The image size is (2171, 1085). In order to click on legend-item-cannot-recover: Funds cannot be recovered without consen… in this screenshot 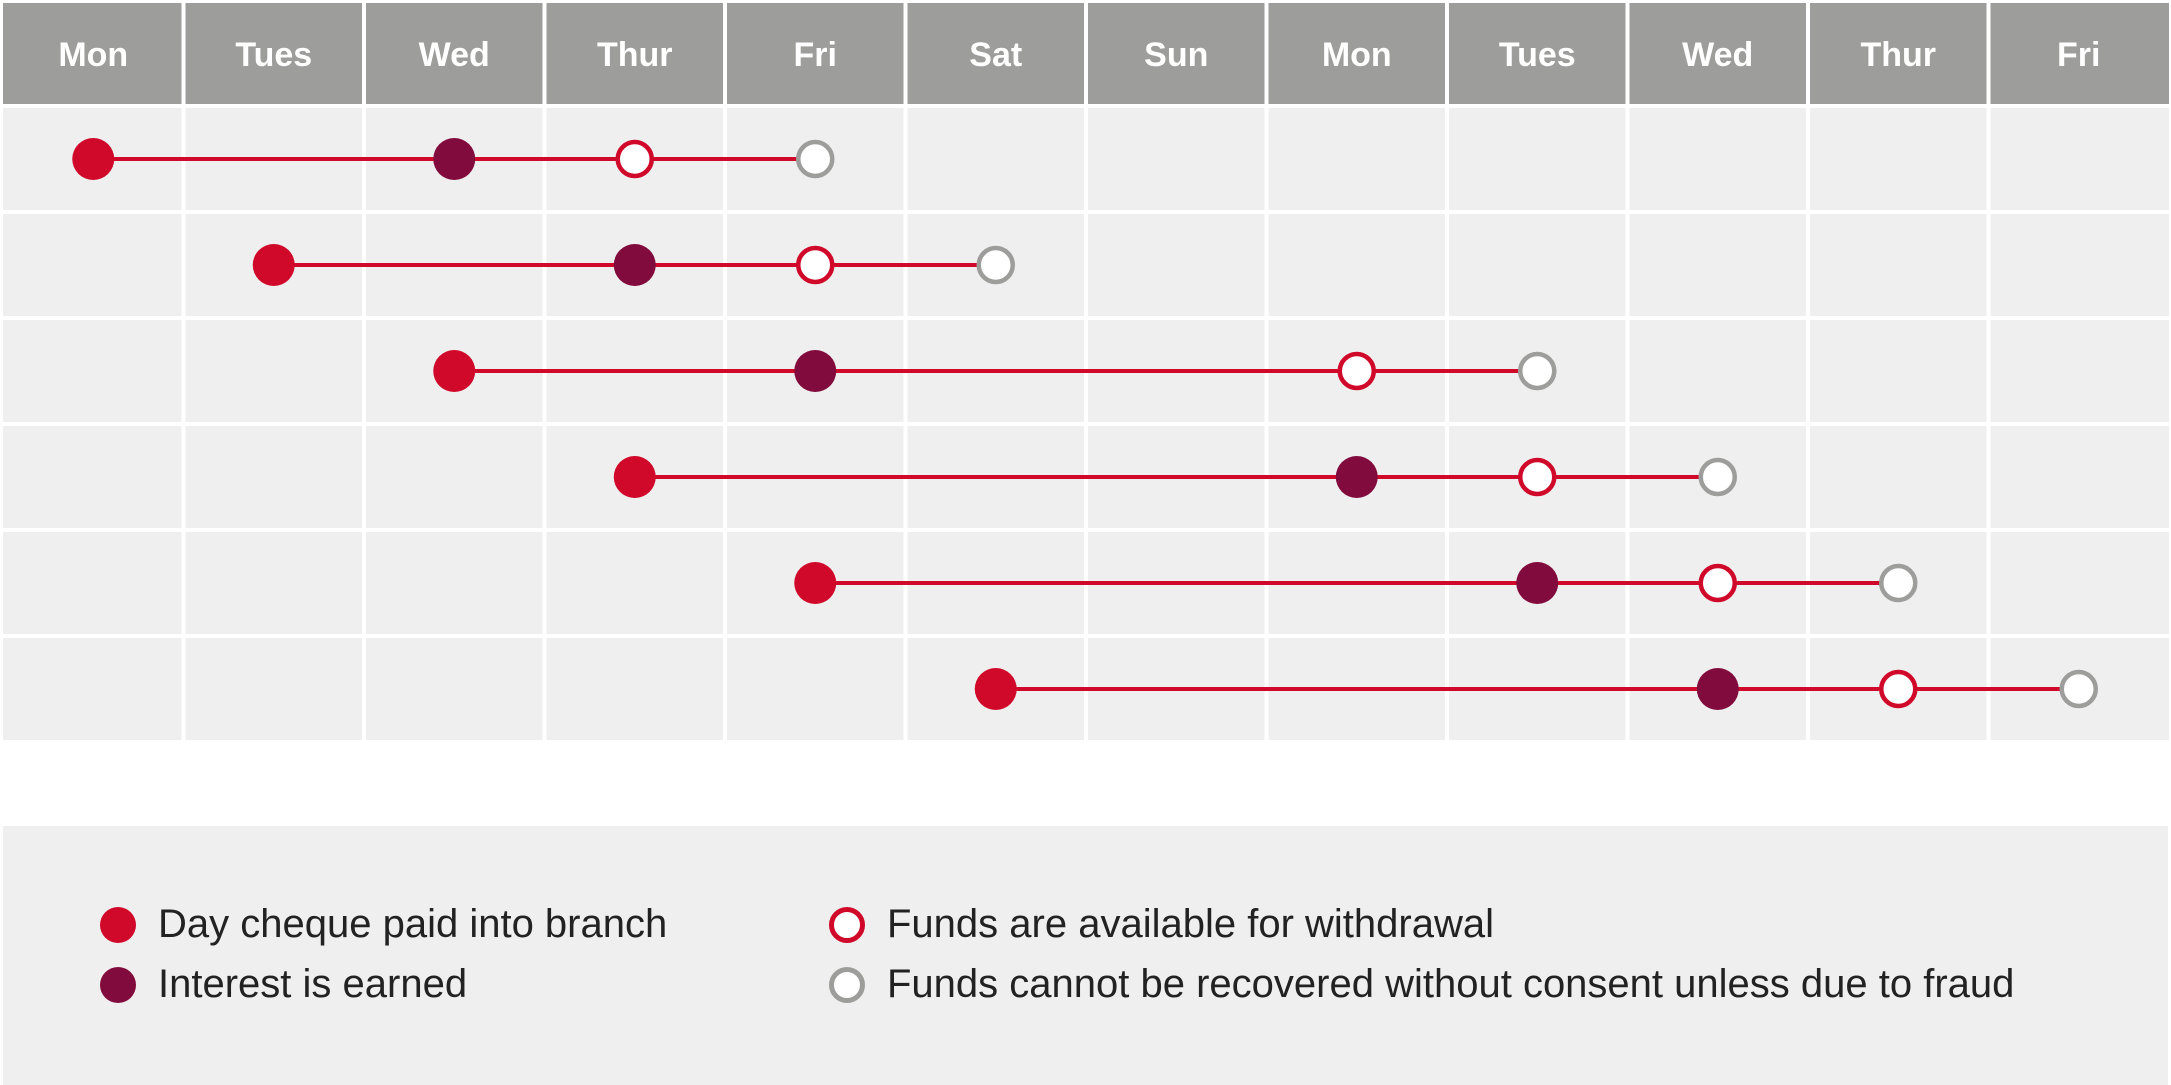, I will do `click(1421, 984)`.